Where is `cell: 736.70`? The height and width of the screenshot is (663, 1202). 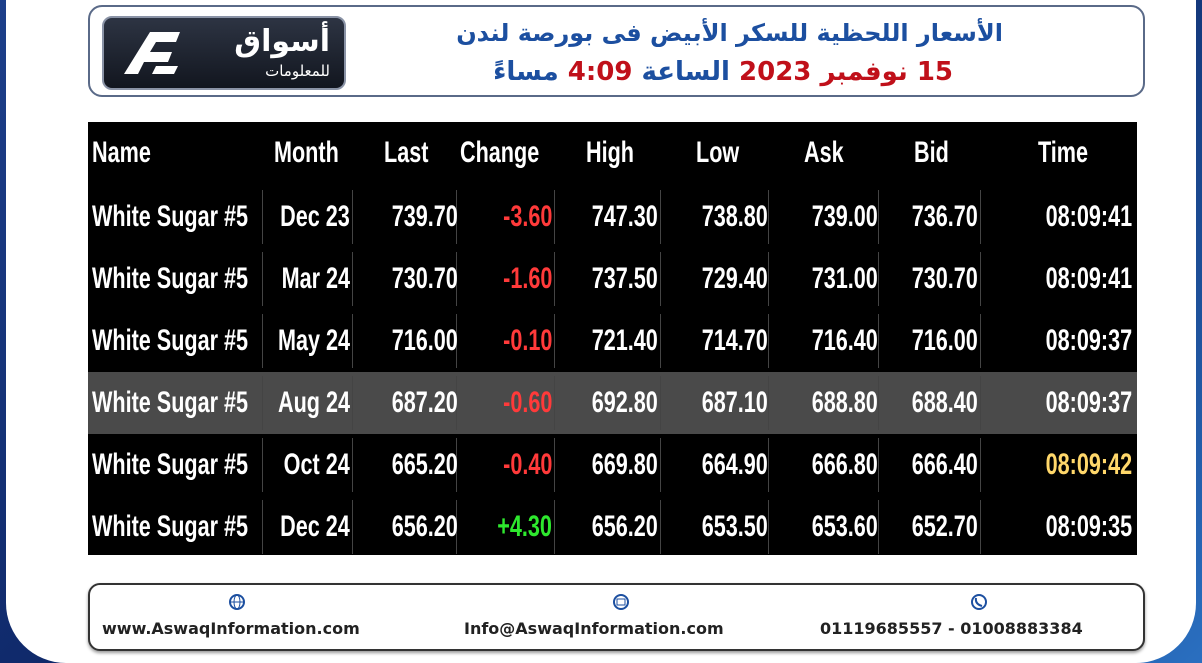 cell: 736.70 is located at coordinates (930, 217).